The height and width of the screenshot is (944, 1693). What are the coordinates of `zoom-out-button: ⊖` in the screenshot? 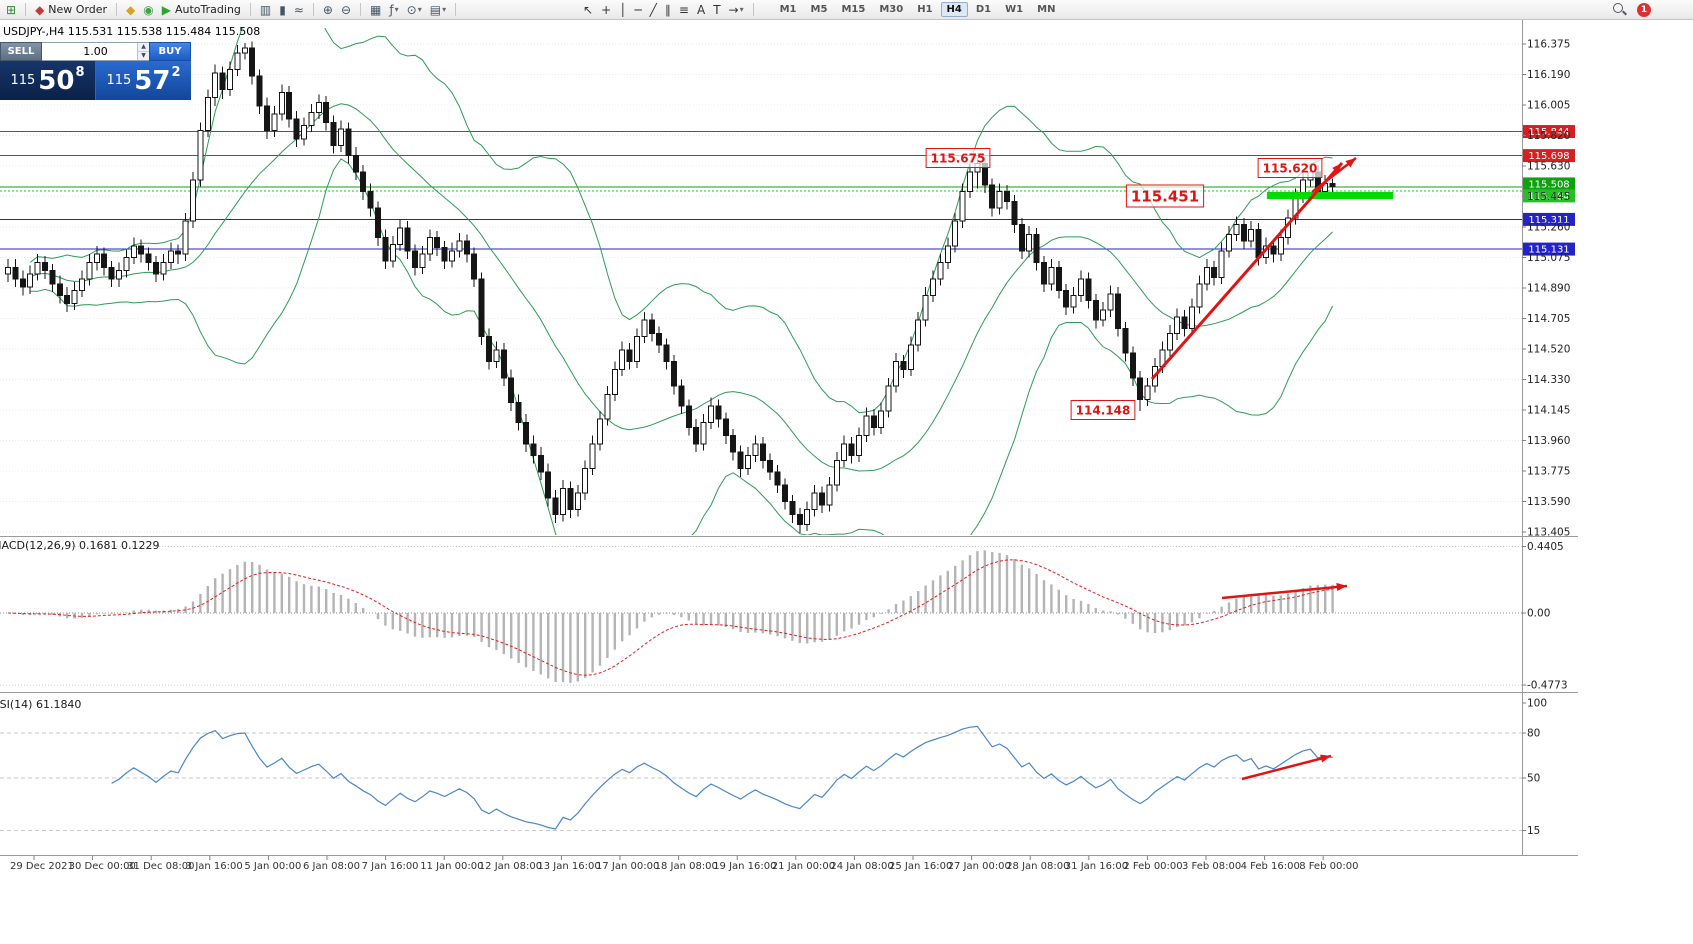 It's located at (346, 9).